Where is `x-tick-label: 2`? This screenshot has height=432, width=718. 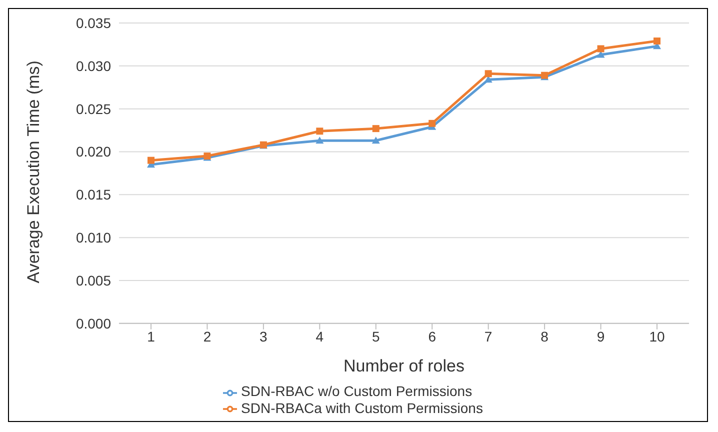
x-tick-label: 2 is located at coordinates (207, 336).